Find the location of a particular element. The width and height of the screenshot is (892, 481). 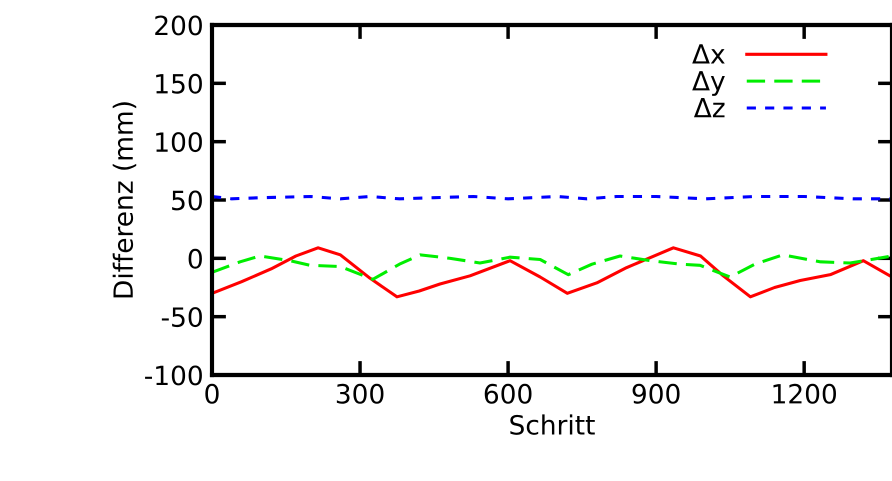

x-tick-label: 0 is located at coordinates (212, 394).